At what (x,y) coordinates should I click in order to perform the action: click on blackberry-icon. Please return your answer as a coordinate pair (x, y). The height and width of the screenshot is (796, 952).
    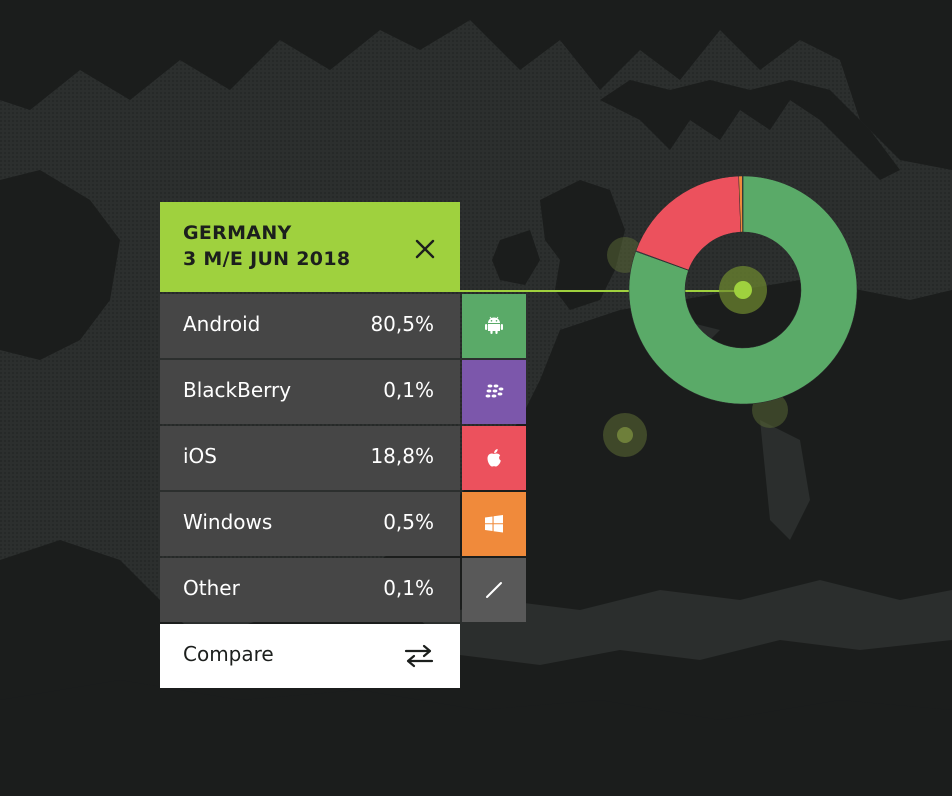
    Looking at the image, I should click on (494, 391).